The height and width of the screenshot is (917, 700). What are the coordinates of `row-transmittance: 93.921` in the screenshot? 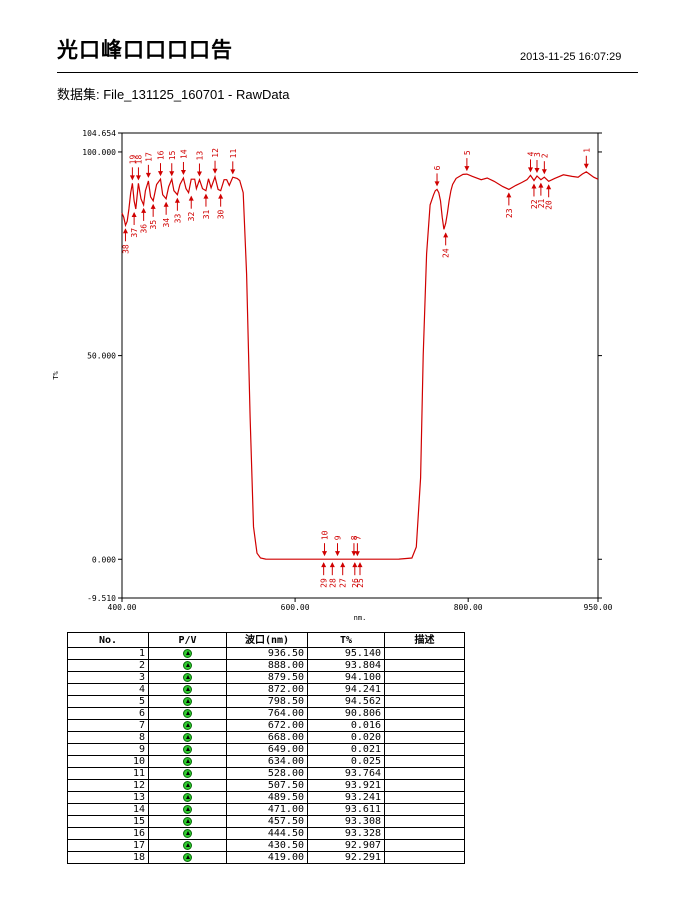 It's located at (346, 785).